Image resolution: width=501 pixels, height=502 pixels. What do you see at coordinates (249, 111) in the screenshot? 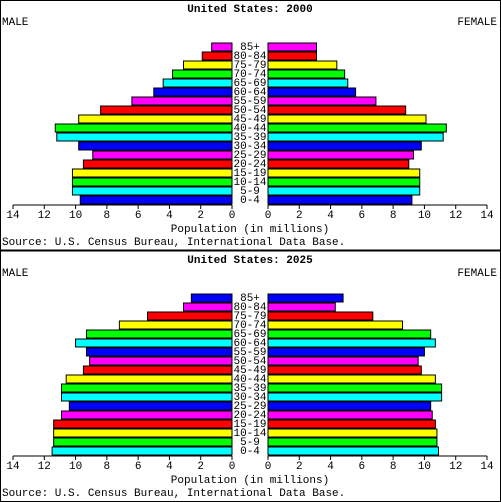
I see `age-label: 50-54` at bounding box center [249, 111].